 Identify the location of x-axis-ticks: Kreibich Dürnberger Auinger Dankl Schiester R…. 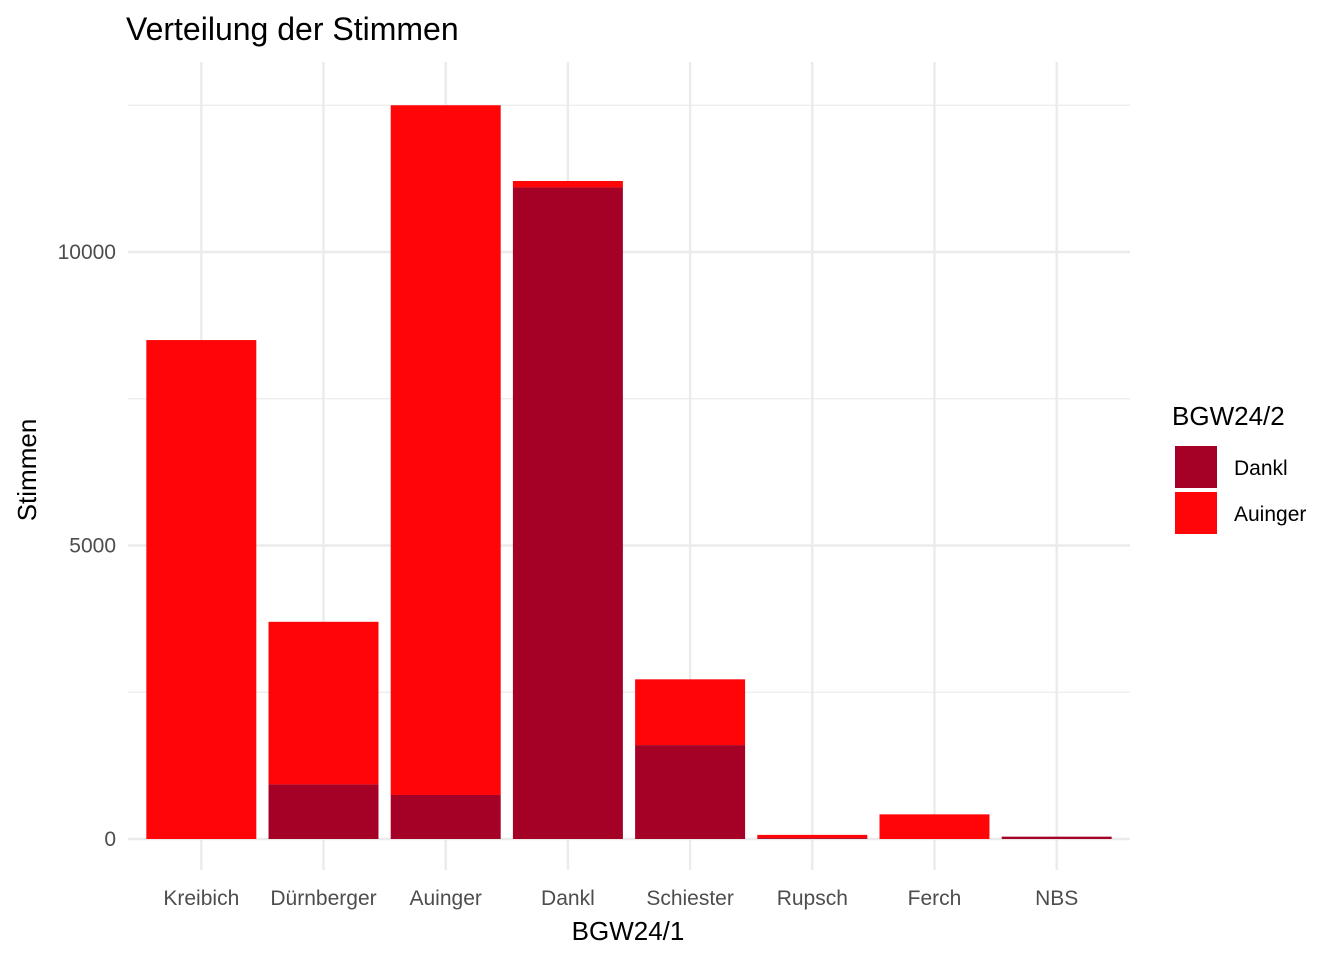
(620, 898).